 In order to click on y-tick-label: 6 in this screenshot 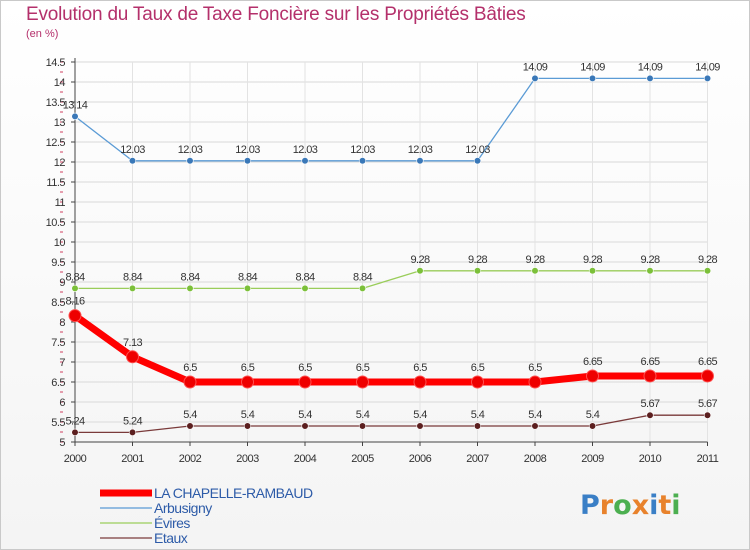, I will do `click(62, 403)`.